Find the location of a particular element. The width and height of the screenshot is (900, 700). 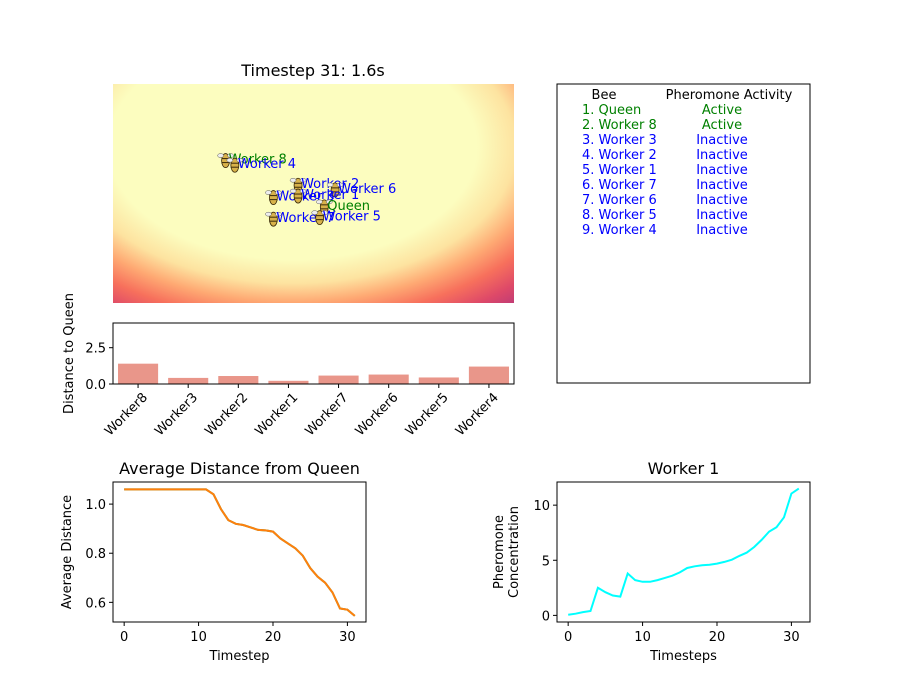

y-axis-label: PheromoneConcentration is located at coordinates (507, 552).